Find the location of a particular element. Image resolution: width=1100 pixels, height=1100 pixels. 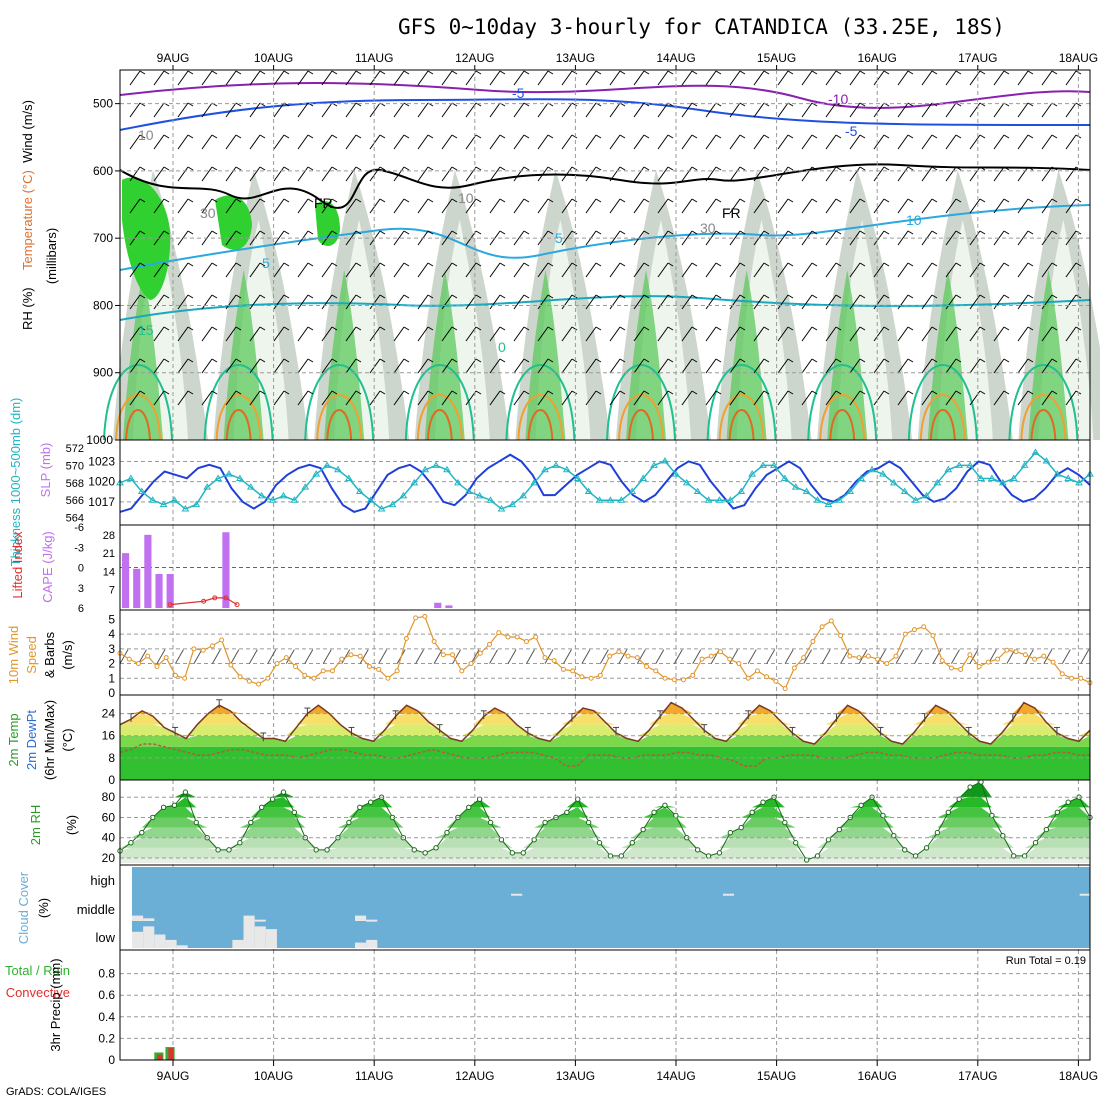

precip-frame is located at coordinates (605, 1005).